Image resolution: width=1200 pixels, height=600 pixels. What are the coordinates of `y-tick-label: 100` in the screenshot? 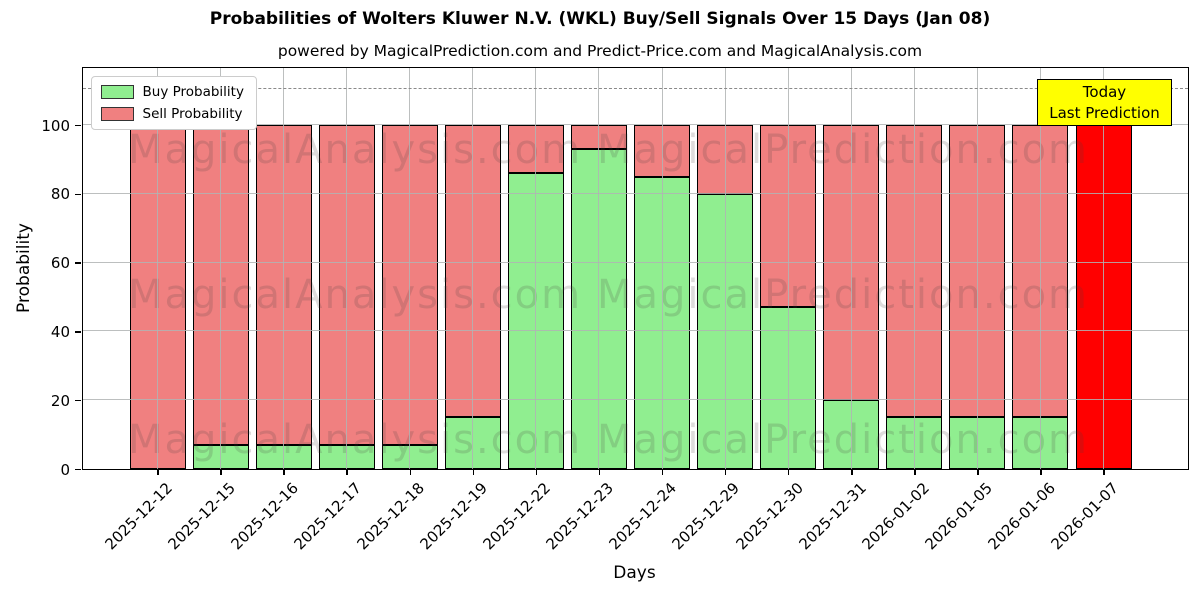 It's located at (55, 125).